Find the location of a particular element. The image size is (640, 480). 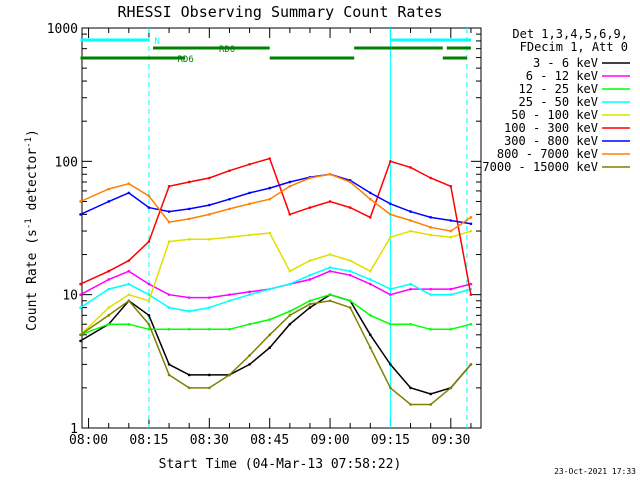

x-tick-label: 09:00 is located at coordinates (329, 440).